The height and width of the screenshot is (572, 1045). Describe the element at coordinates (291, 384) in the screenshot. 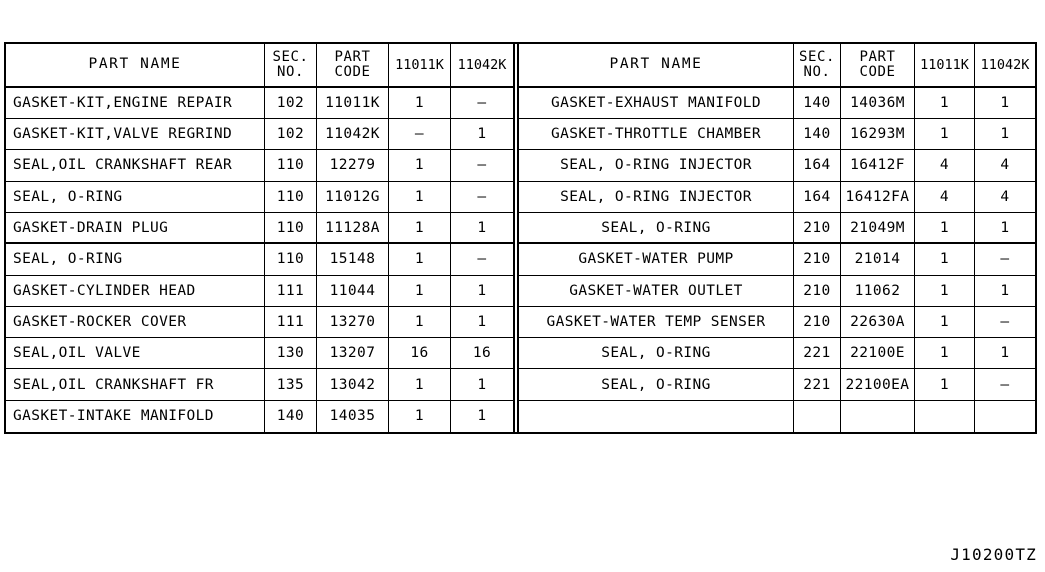

I see `cell-sec-no: 135` at that location.